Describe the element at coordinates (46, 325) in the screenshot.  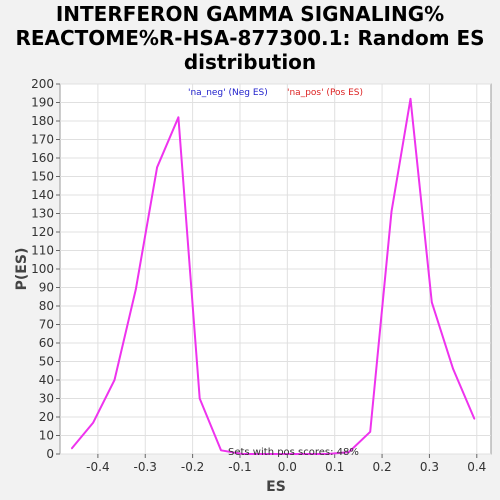
I see `y-tick-label: 70` at that location.